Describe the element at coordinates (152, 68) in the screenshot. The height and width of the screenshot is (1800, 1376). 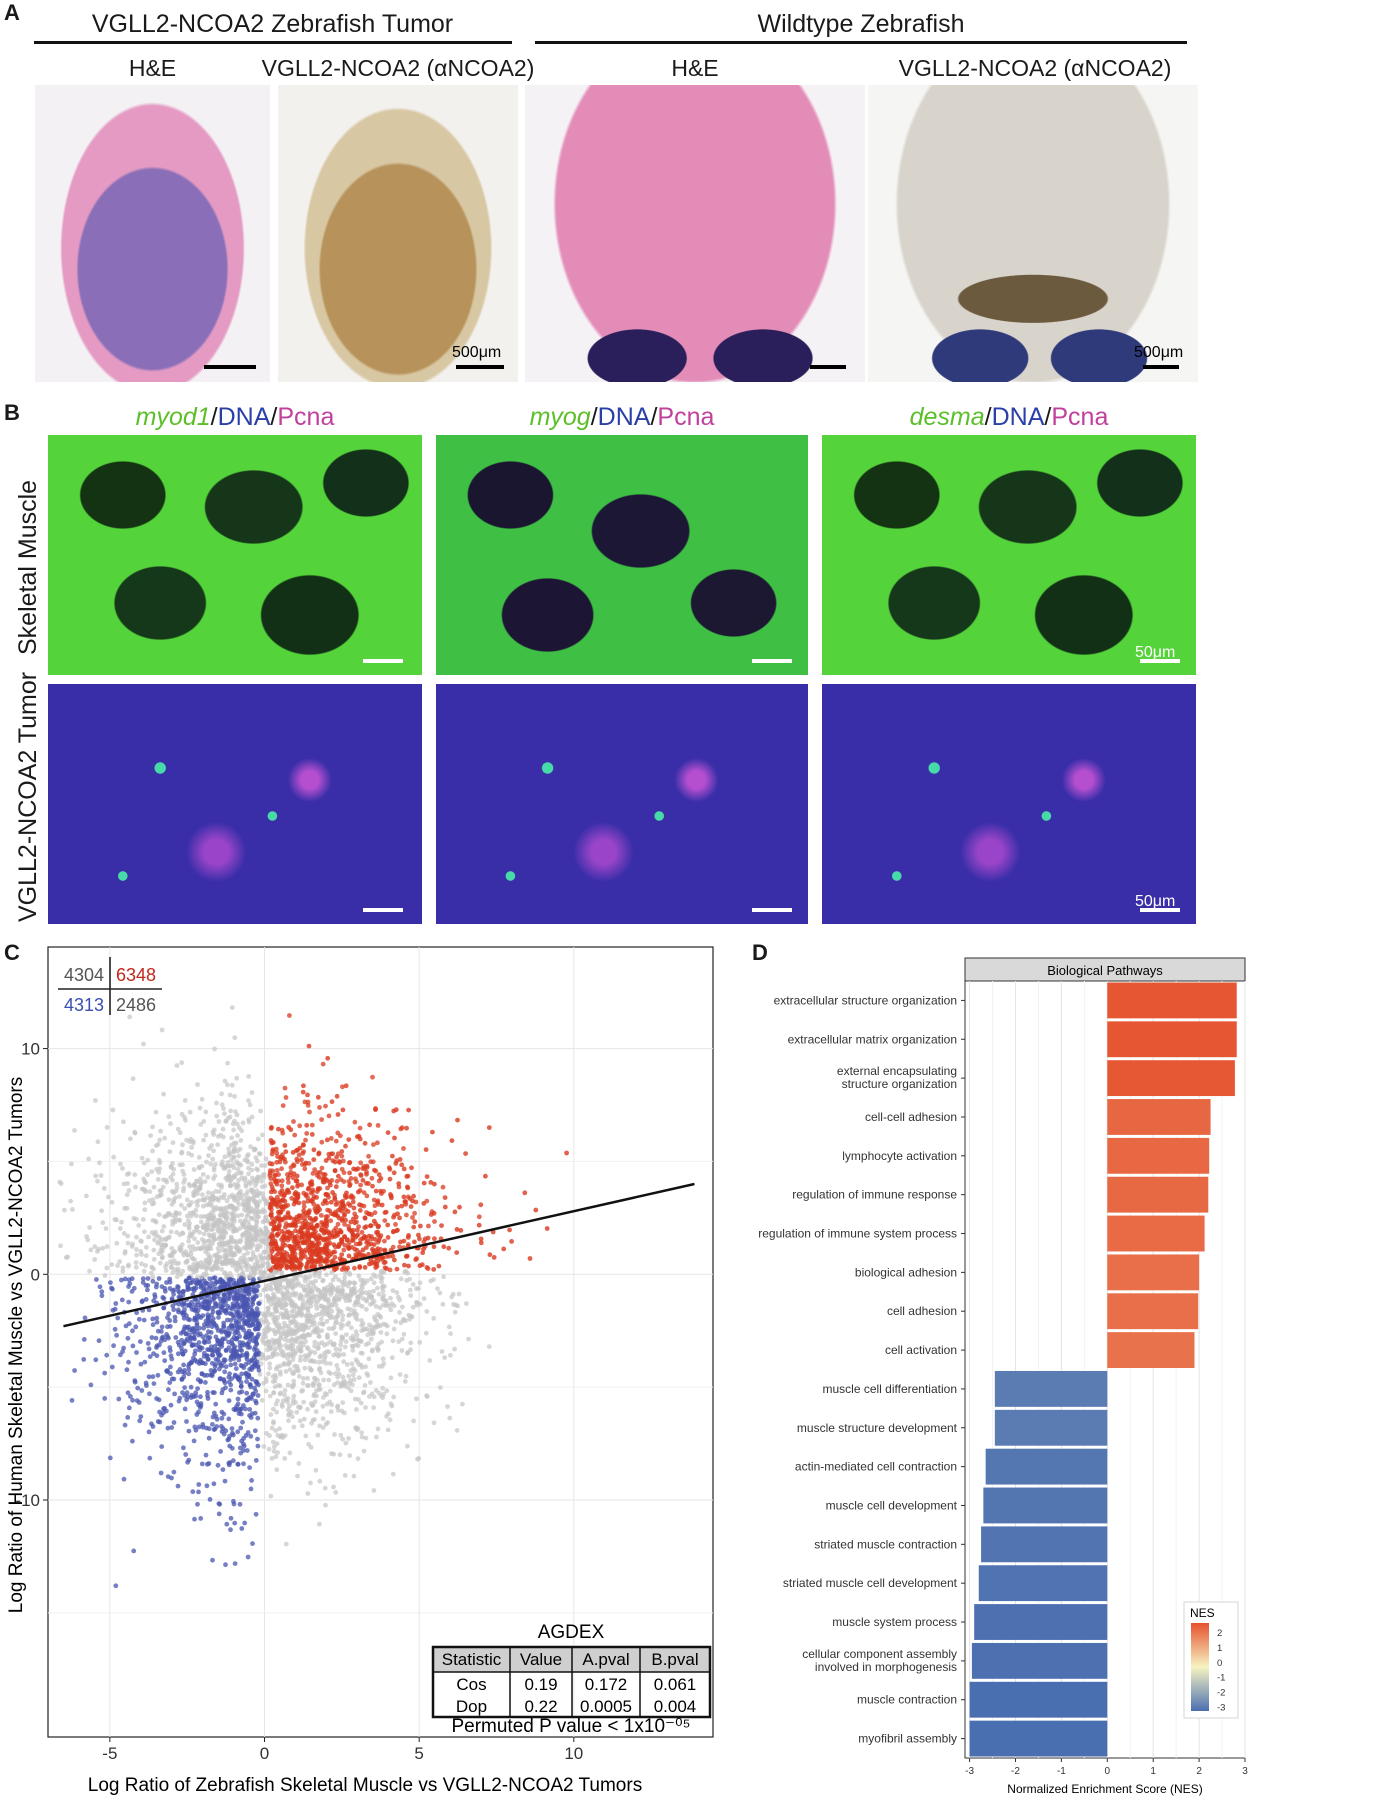
I see `col1-title: H&E` at that location.